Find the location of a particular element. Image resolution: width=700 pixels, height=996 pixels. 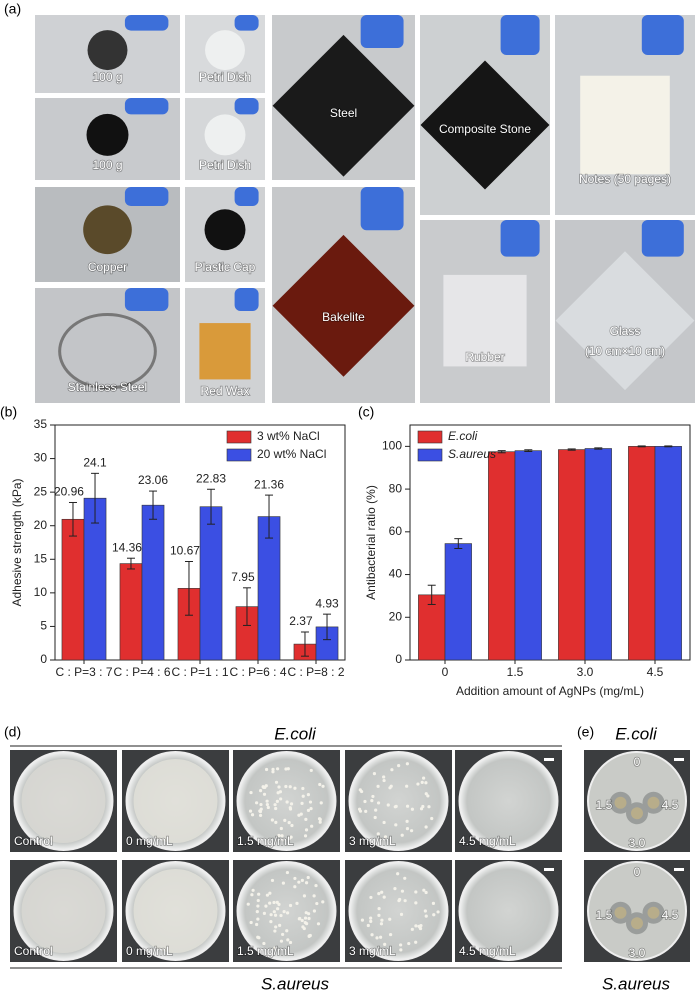

x-tick-label: C : P=1 : 1 is located at coordinates (199, 672).